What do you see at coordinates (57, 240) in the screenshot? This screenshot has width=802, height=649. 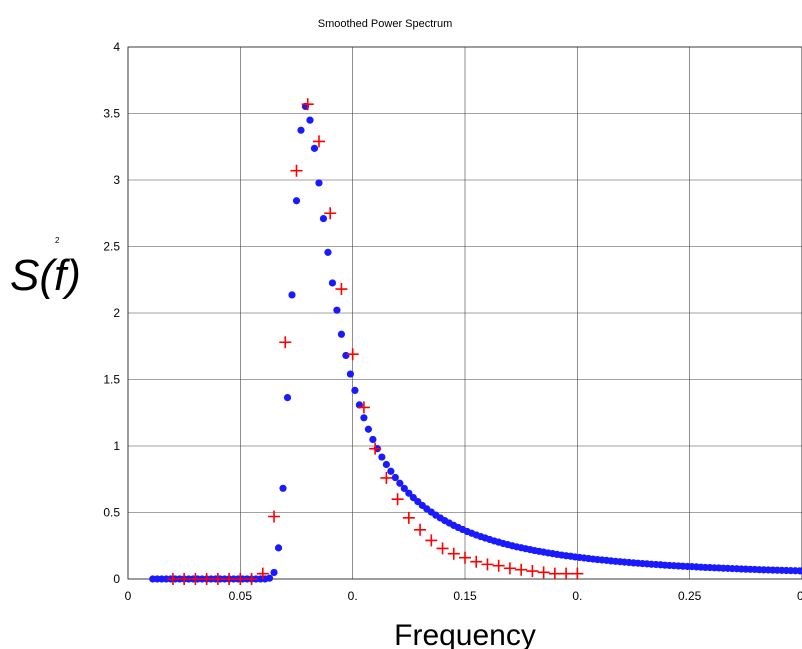 I see `y-axis-label-superscript: 2` at bounding box center [57, 240].